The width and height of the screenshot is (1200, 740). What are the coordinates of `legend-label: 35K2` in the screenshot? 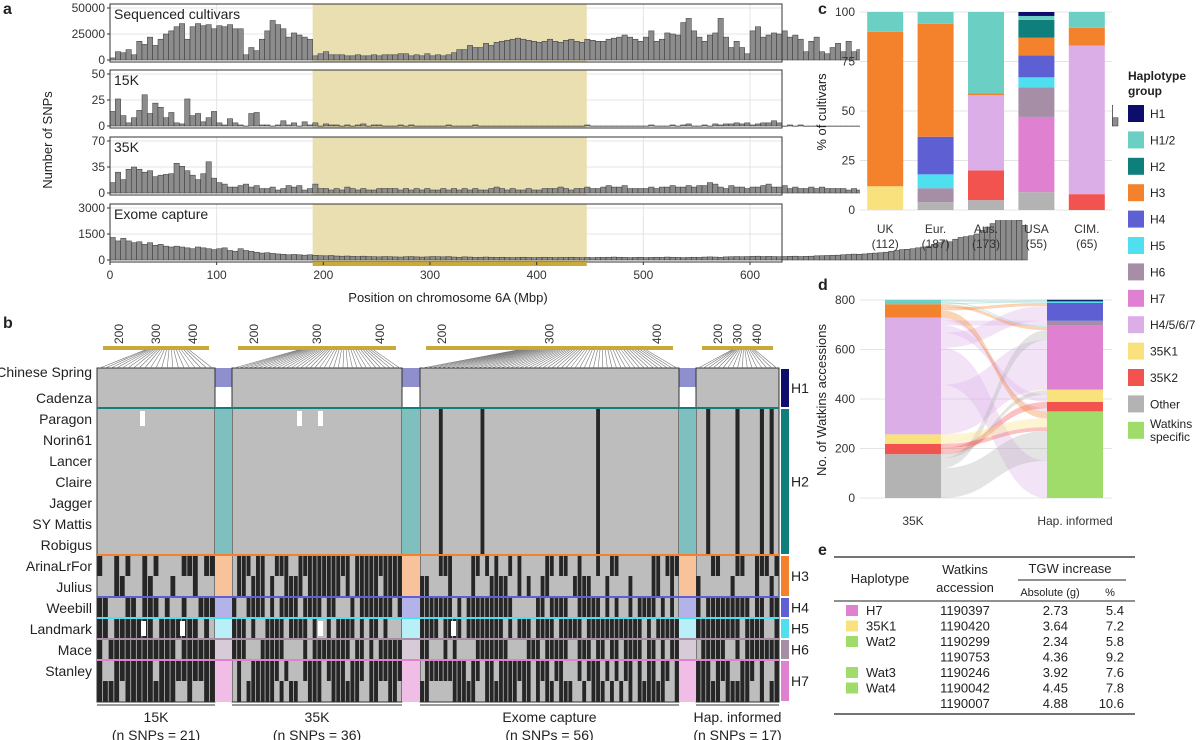 It's located at (1164, 378).